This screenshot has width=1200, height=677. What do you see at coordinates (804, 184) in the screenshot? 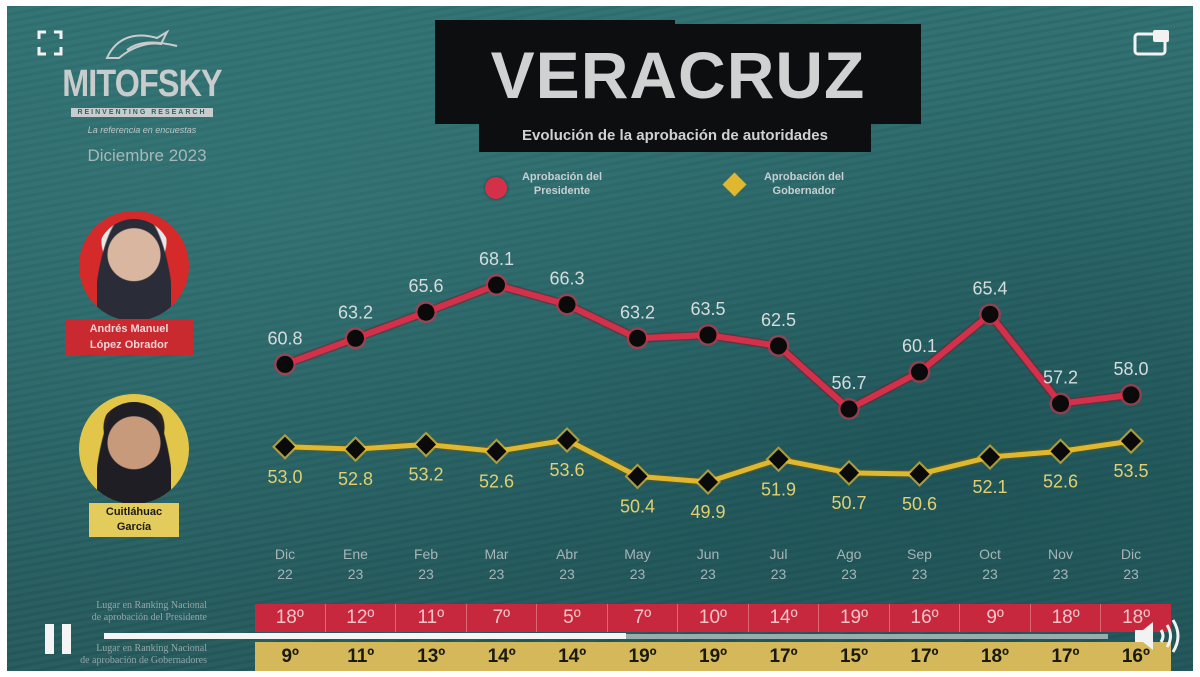
I see `legend-governor: Aprobación del Gobernador` at bounding box center [804, 184].